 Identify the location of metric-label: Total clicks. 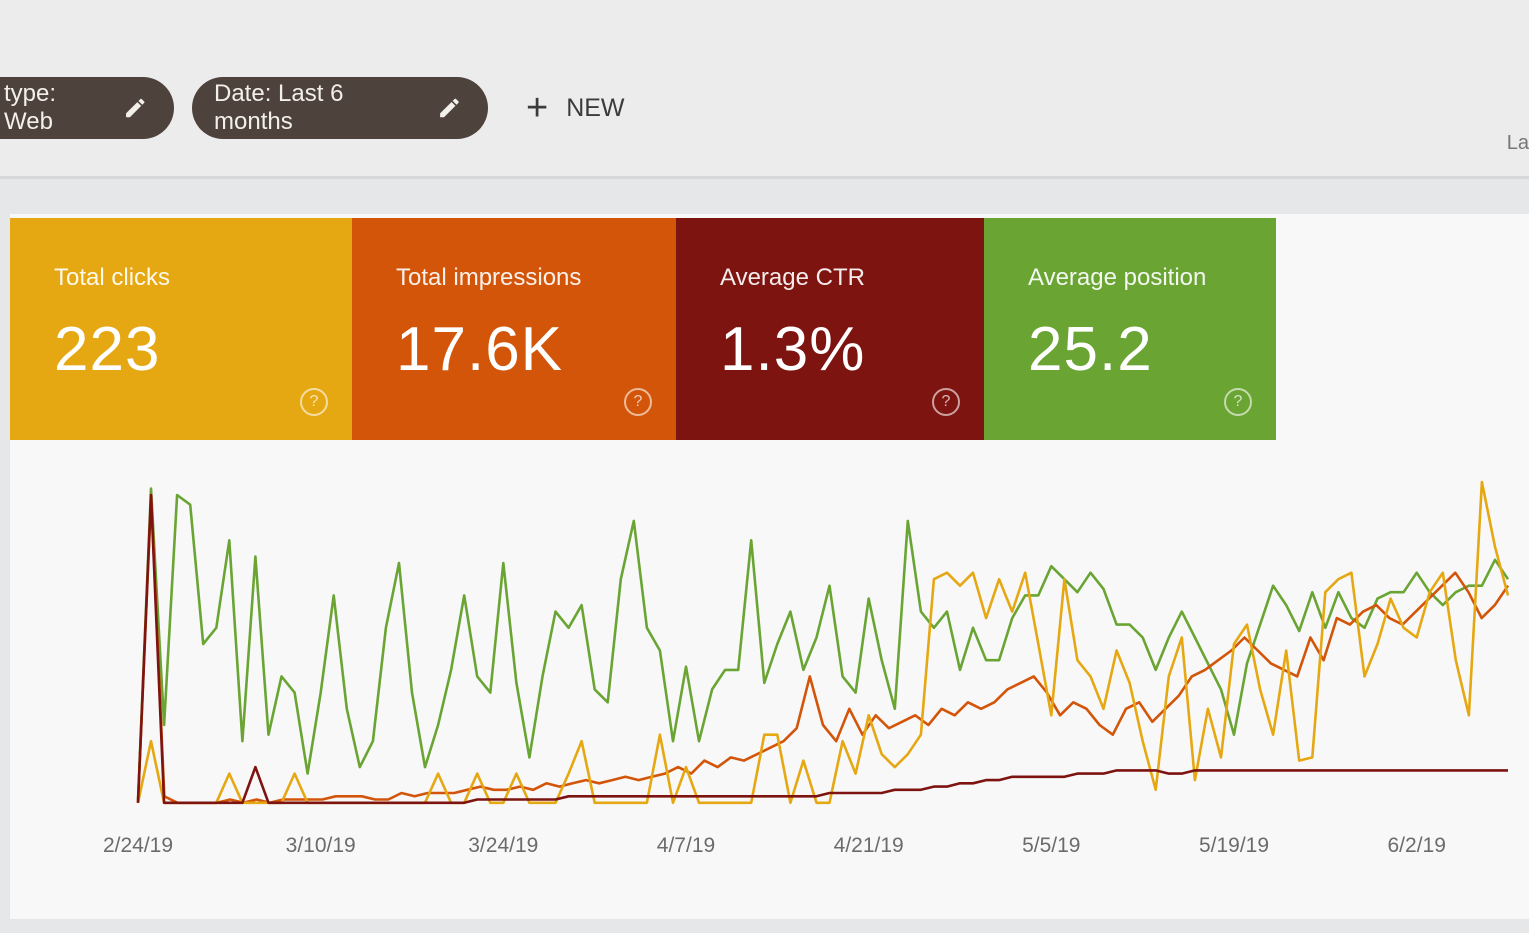
(112, 277).